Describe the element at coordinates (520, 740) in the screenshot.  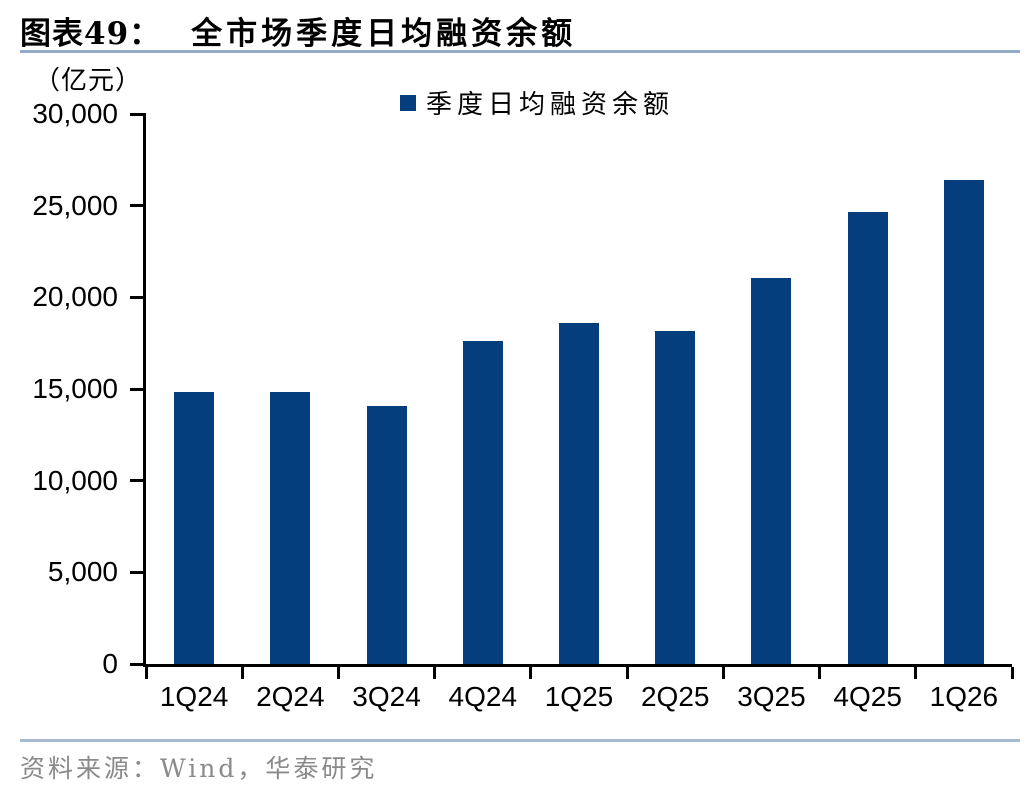
I see `footer-divider` at that location.